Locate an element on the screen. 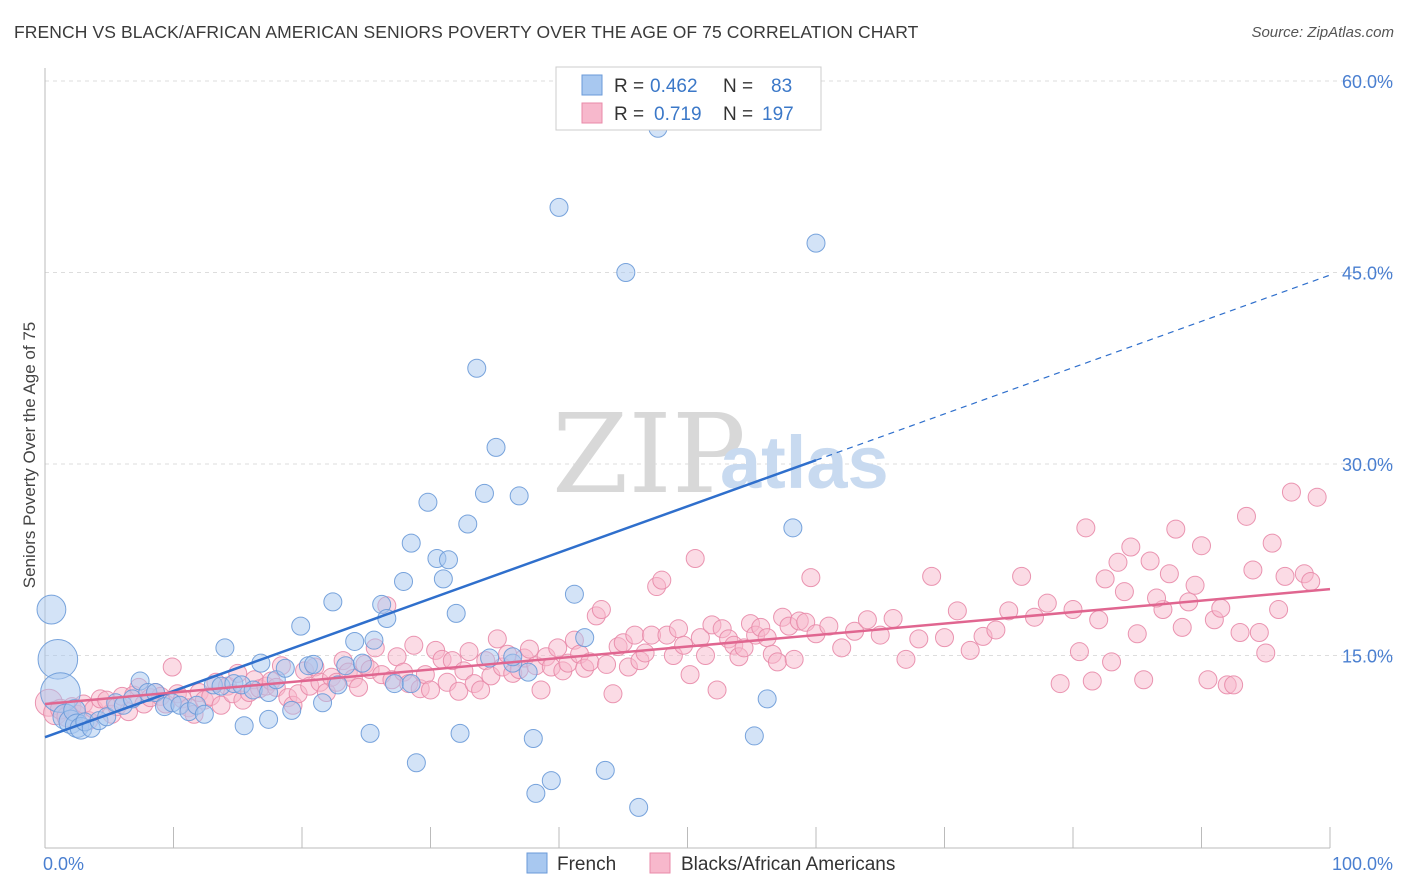 Image resolution: width=1406 pixels, height=892 pixels. legend-r-label-french: R = is located at coordinates (629, 86).